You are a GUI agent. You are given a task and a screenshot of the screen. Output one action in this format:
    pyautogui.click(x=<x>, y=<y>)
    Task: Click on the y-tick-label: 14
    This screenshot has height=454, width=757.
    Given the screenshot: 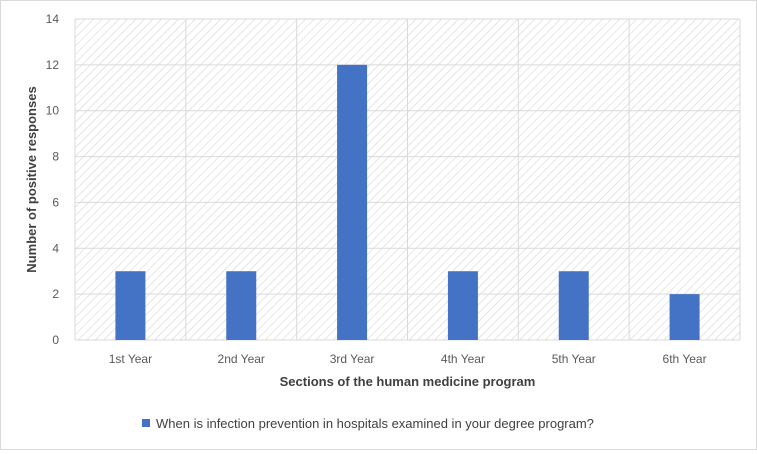 What is the action you would take?
    pyautogui.click(x=53, y=19)
    